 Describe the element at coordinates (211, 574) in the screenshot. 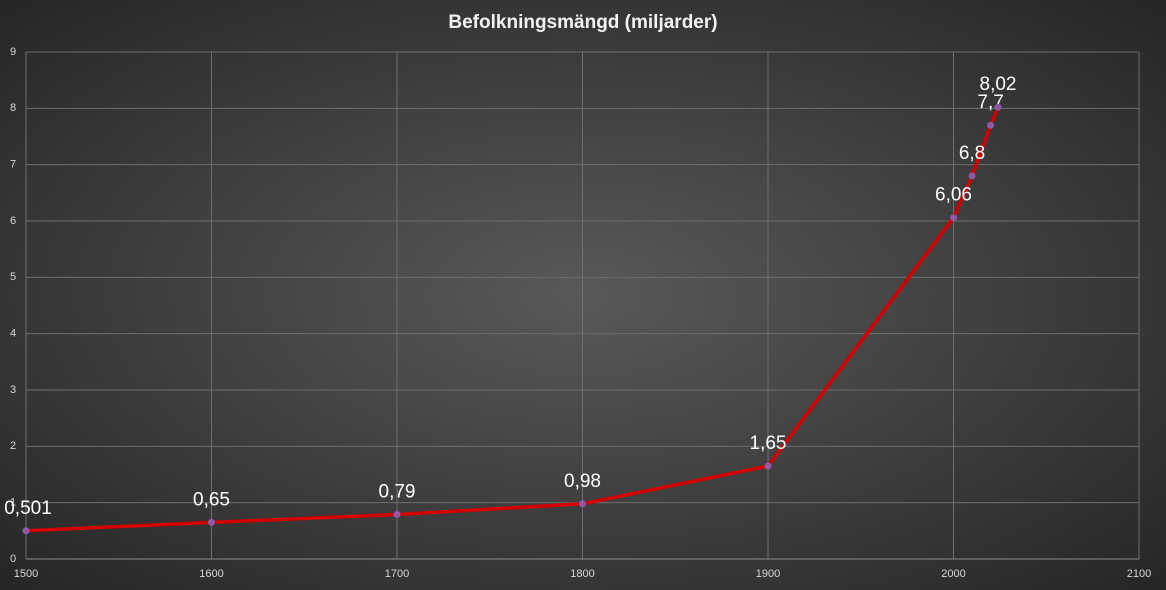

I see `x-tick-label: 1600` at that location.